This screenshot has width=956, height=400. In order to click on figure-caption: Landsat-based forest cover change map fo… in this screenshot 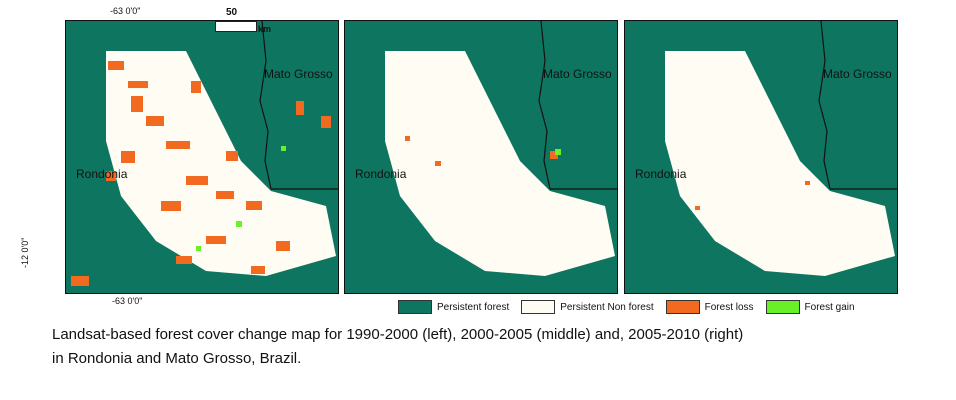, I will do `click(492, 347)`.